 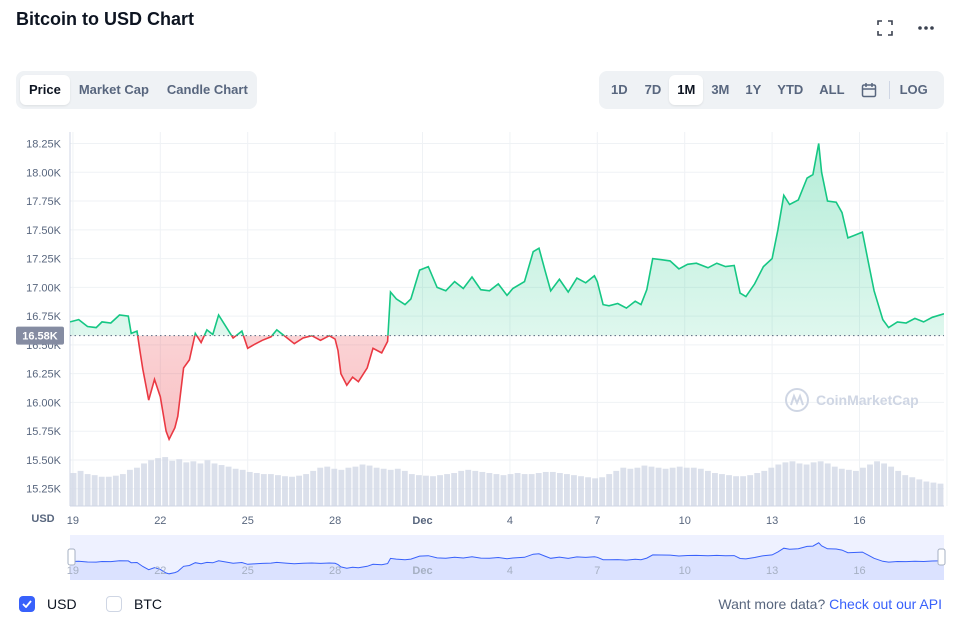 What do you see at coordinates (790, 89) in the screenshot?
I see `range-ytd: YTD` at bounding box center [790, 89].